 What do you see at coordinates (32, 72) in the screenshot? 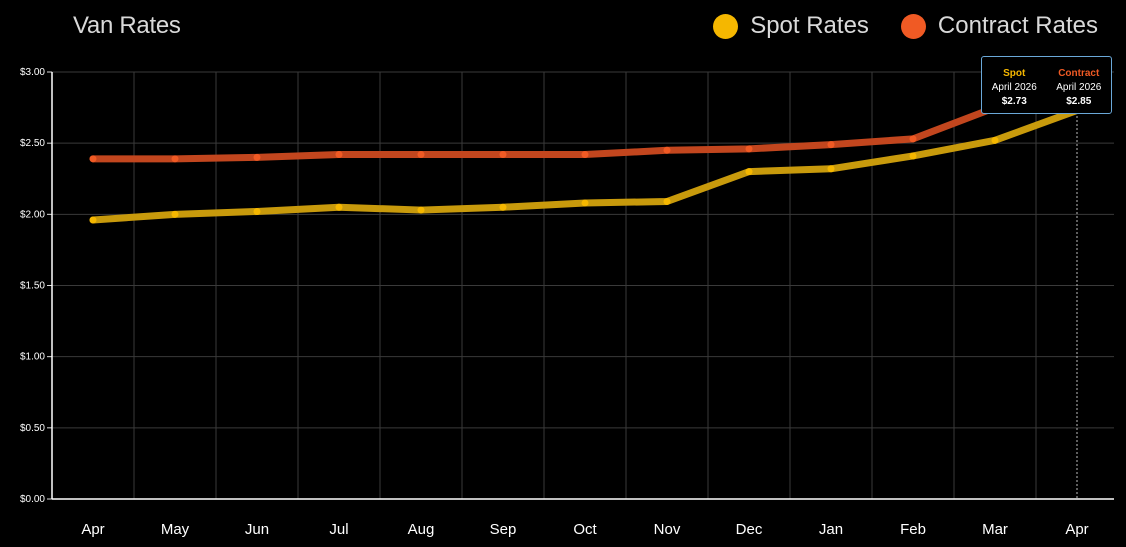
I see `y-tick-label: $3.00` at bounding box center [32, 72].